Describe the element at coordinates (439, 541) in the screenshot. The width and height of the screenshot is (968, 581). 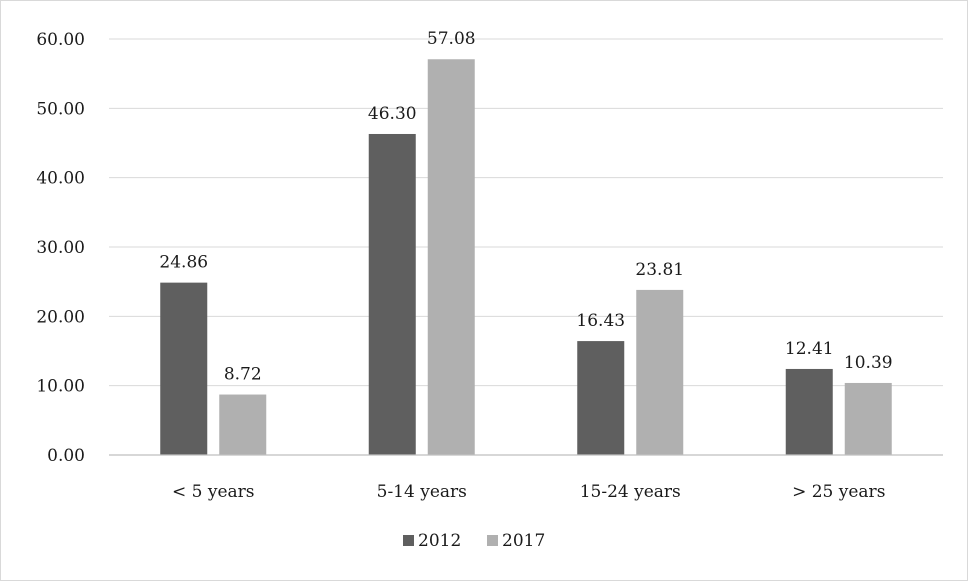
I see `legend-label-2012: 2012` at that location.